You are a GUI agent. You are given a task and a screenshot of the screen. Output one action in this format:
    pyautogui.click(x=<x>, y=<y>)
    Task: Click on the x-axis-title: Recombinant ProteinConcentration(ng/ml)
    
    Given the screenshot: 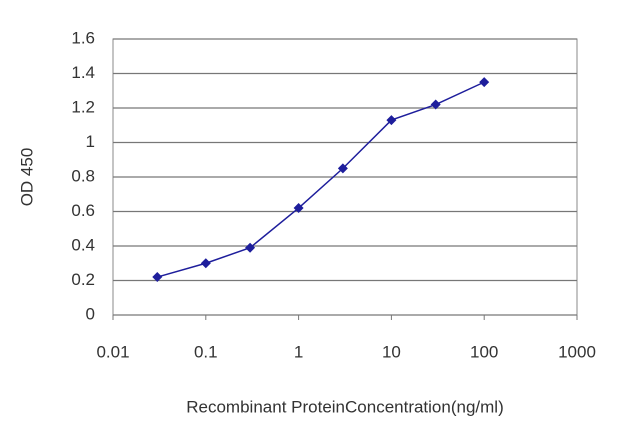 What is the action you would take?
    pyautogui.click(x=345, y=406)
    